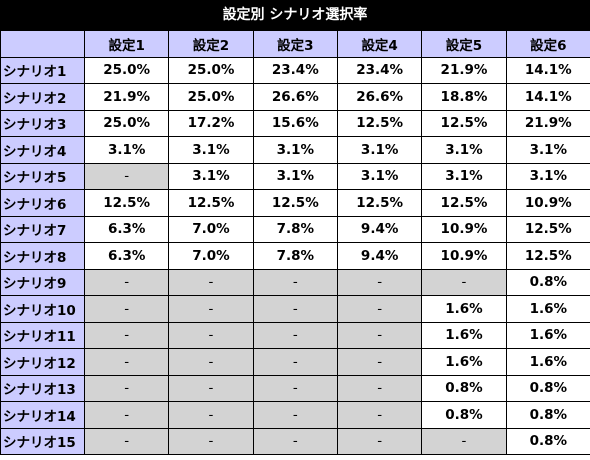 The image size is (590, 460). I want to click on table-row: シナリオ3 25.0% 17.2% 15.6% 12.5% 12.5% 21.9%, so click(295, 123).